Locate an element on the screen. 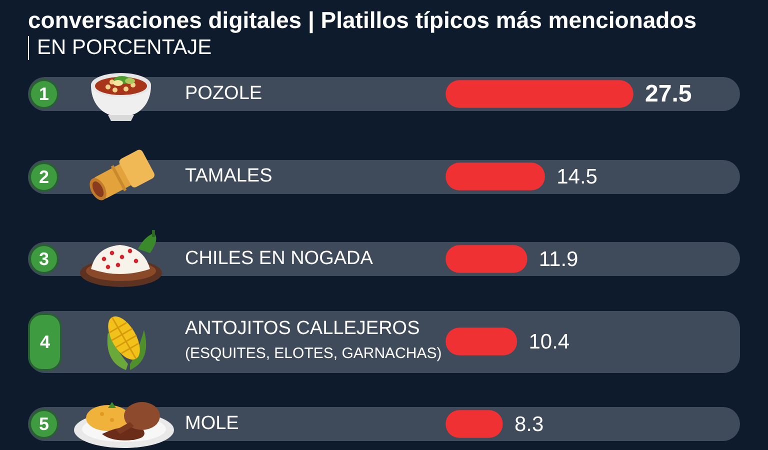  data-label: 14.5 is located at coordinates (577, 176).